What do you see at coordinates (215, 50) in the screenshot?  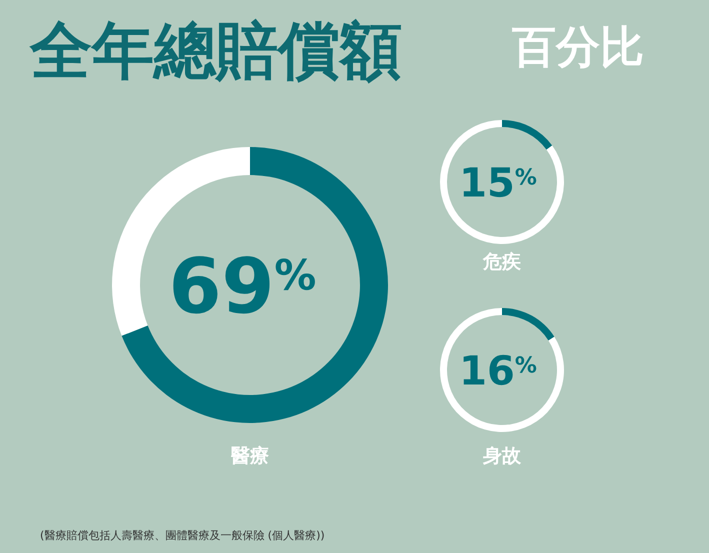 I see `chart-title: 全年總賠償額` at bounding box center [215, 50].